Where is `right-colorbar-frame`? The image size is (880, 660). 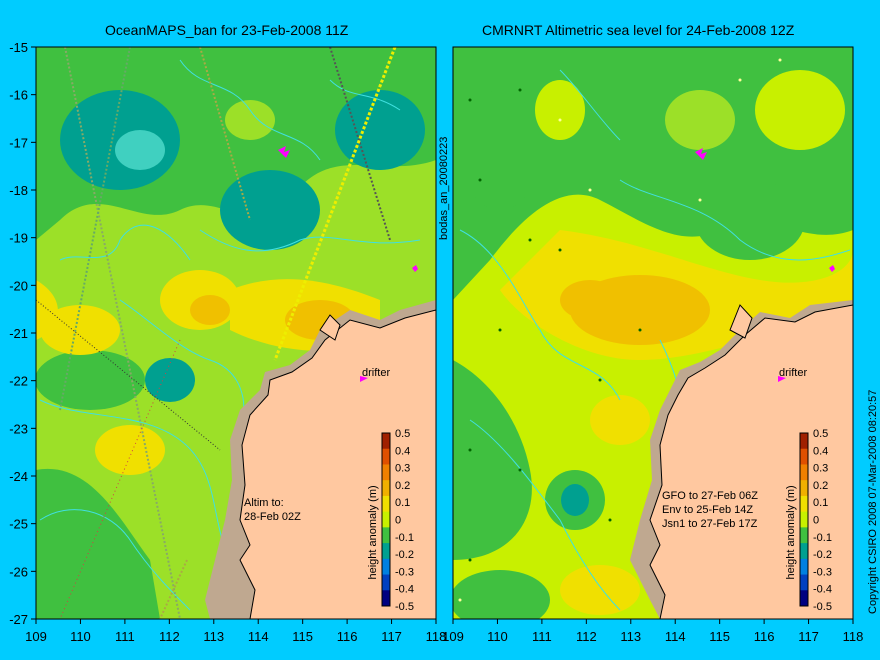
right-colorbar-frame is located at coordinates (804, 519).